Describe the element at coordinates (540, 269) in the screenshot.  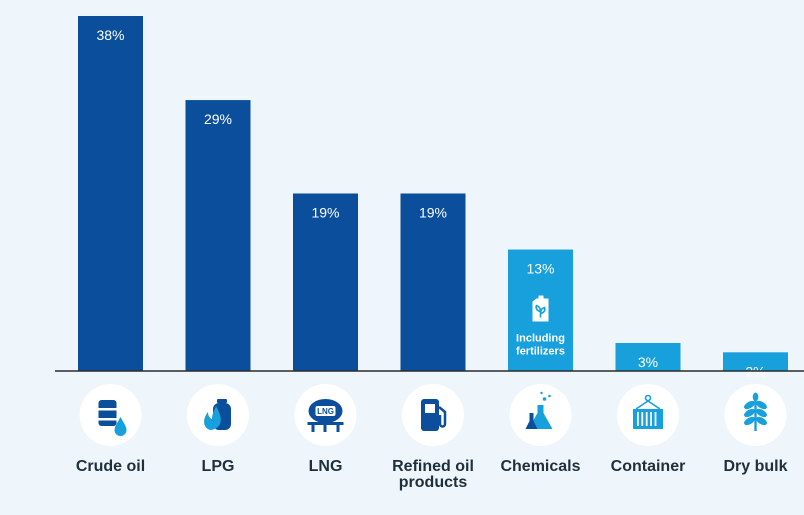
I see `value-label-chemicals: 13%` at that location.